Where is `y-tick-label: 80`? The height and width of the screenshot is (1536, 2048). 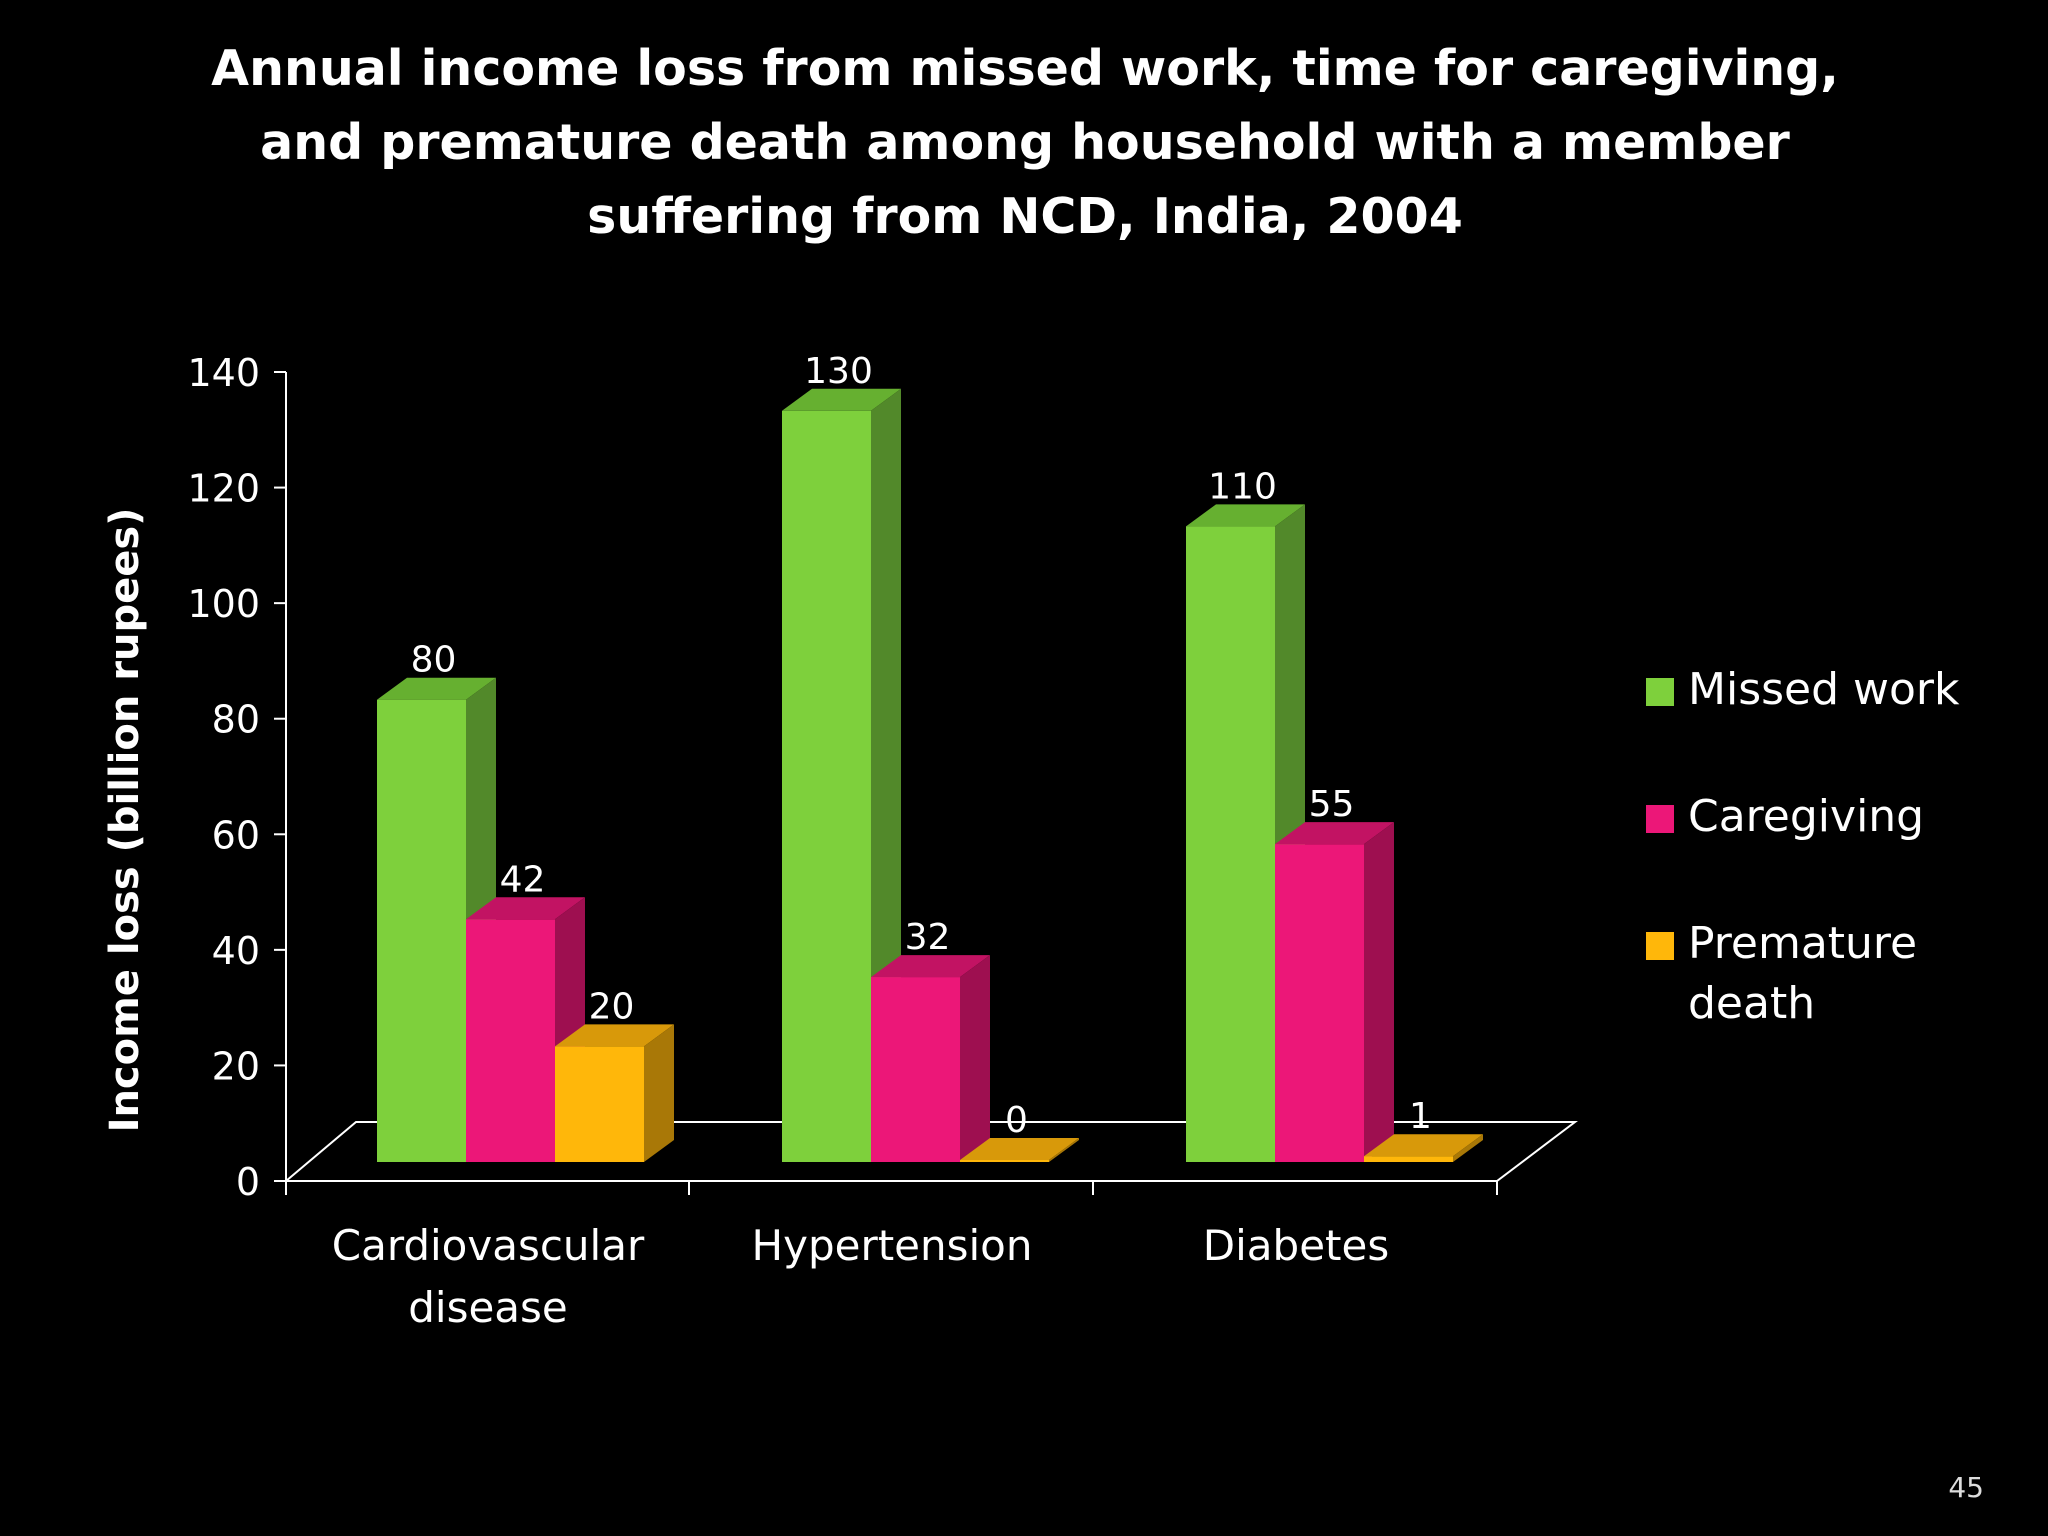
y-tick-label: 80 is located at coordinates (236, 720).